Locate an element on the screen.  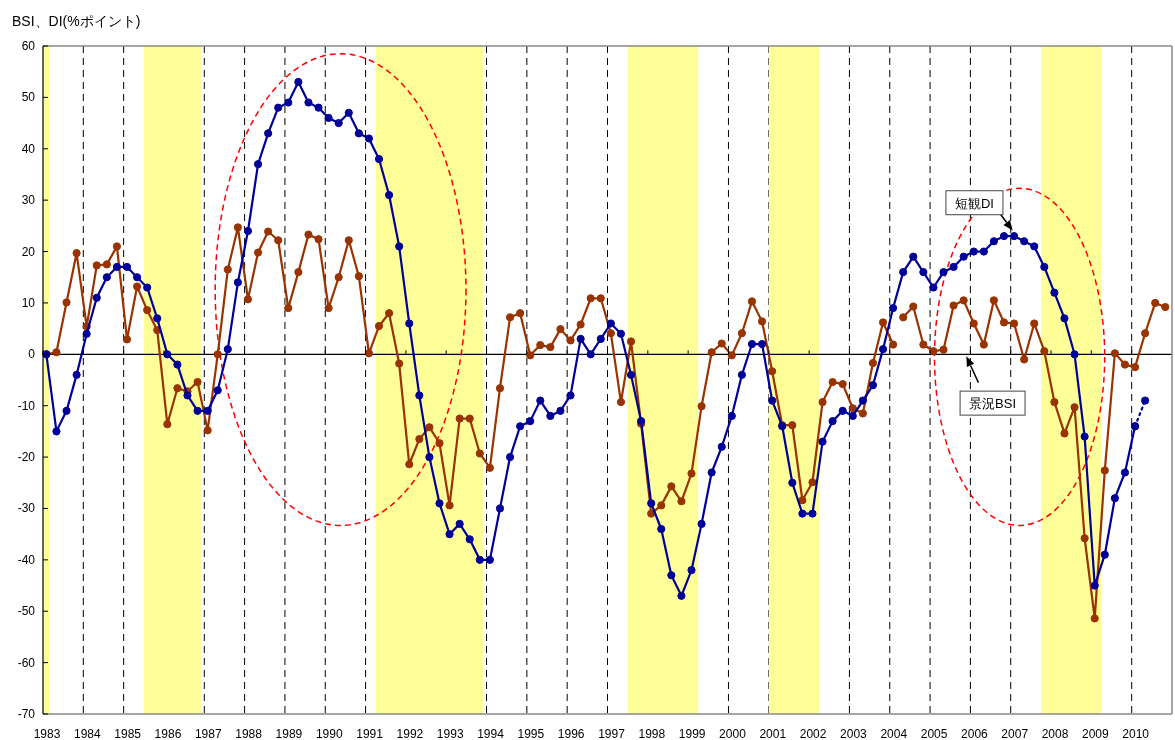
x-tick-label: 1984 is located at coordinates (87, 733).